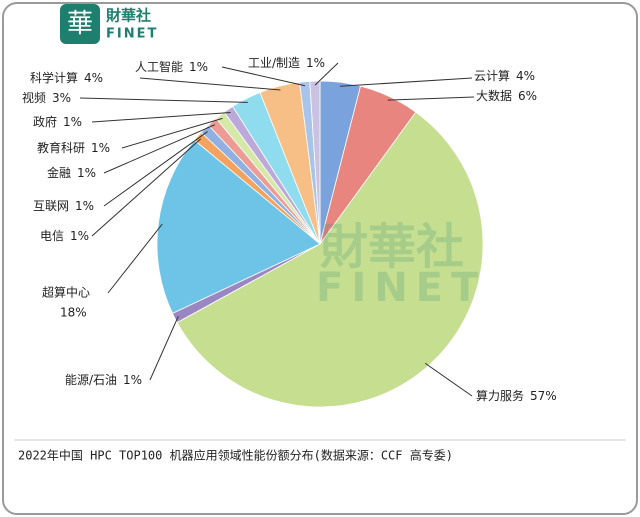  What do you see at coordinates (132, 34) in the screenshot?
I see `logo-en: FINET` at bounding box center [132, 34].